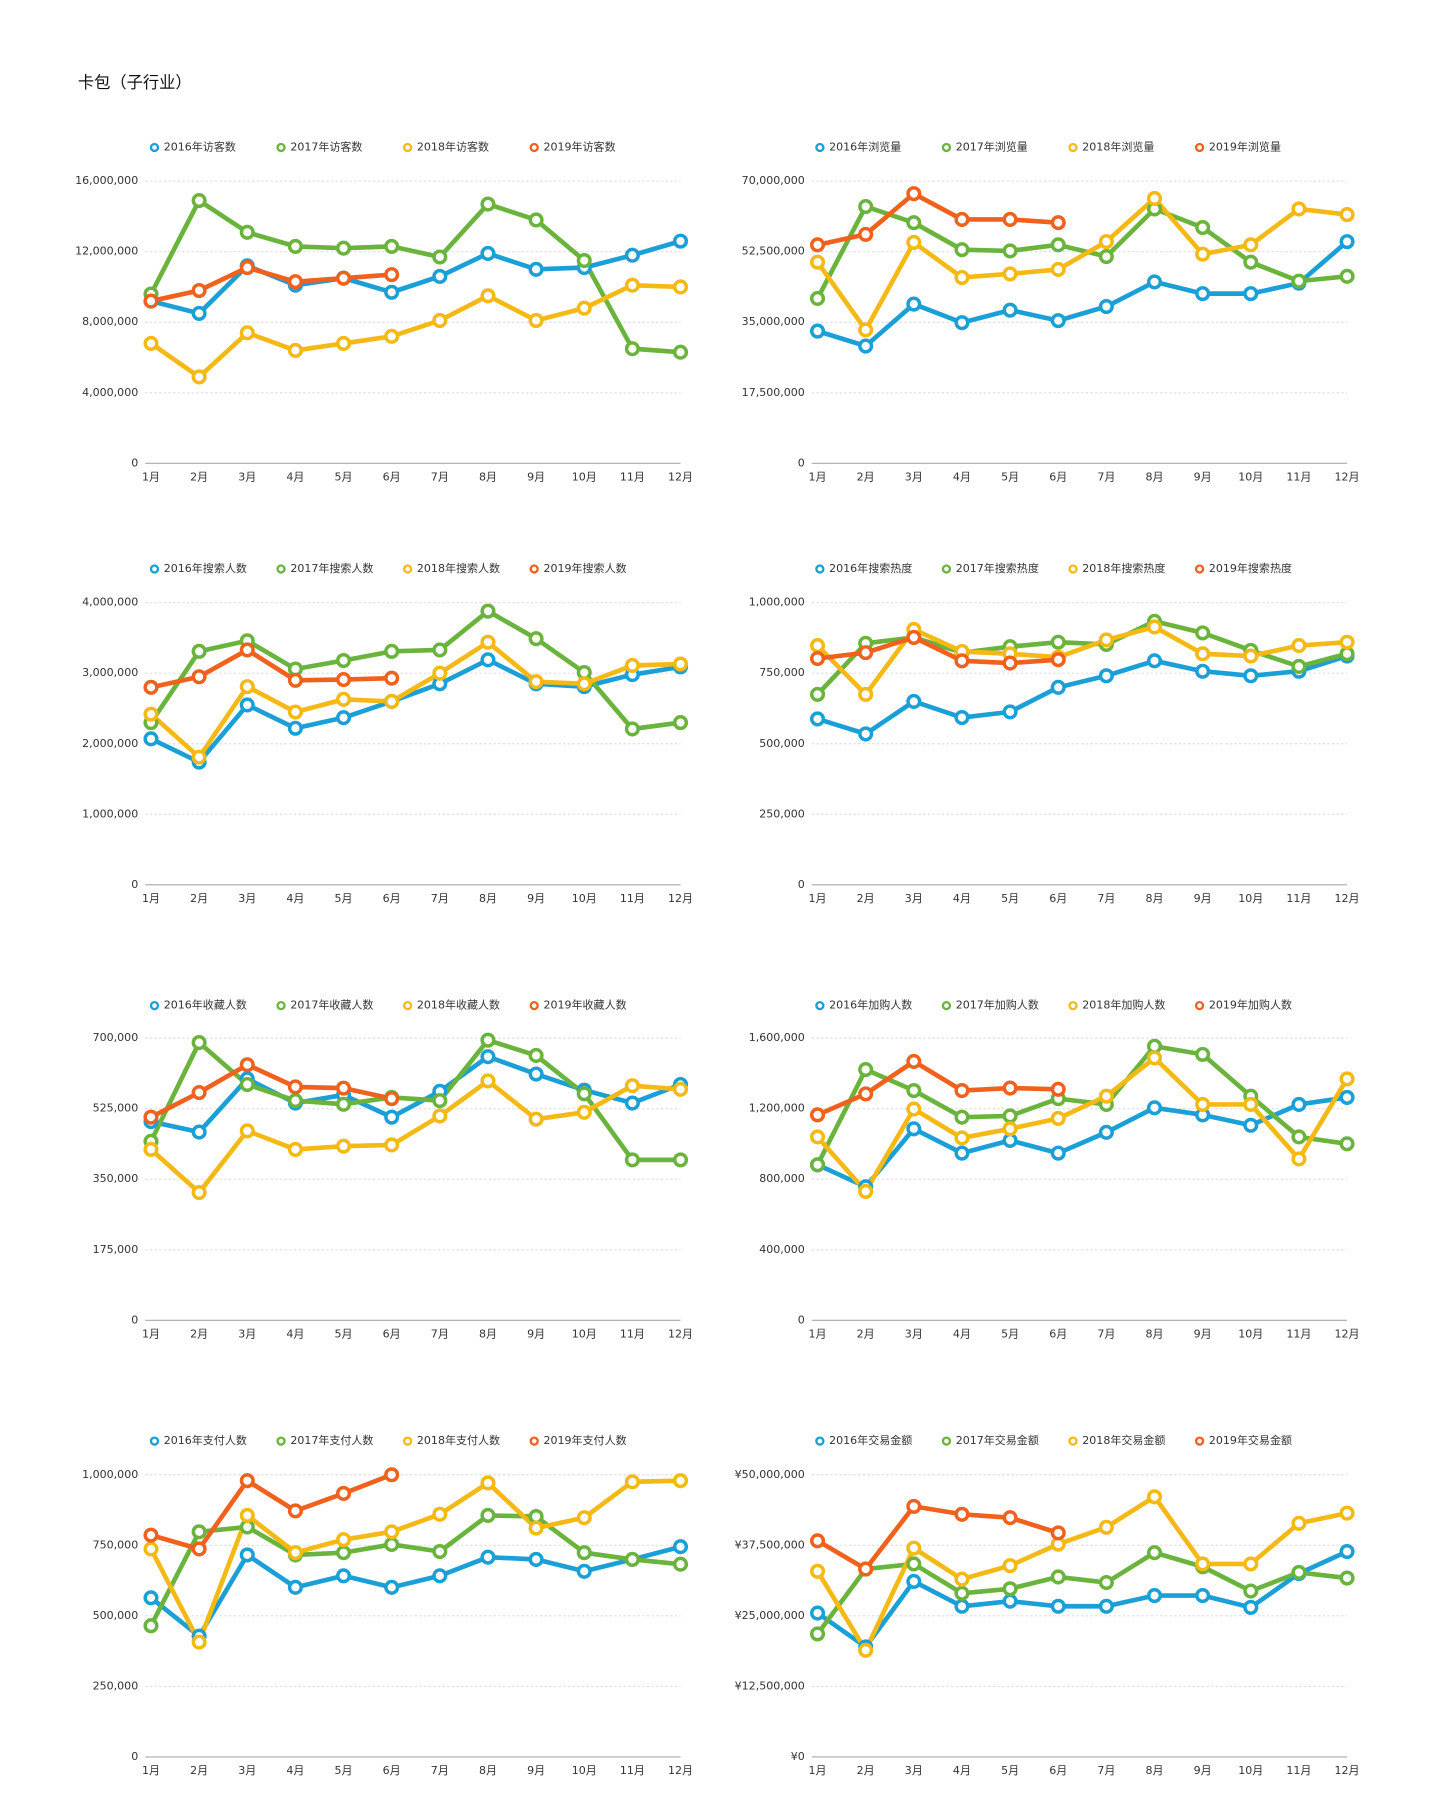 This screenshot has height=1815, width=1440. Describe the element at coordinates (331, 1440) in the screenshot. I see `legend-label: 2017年支付人数` at that location.